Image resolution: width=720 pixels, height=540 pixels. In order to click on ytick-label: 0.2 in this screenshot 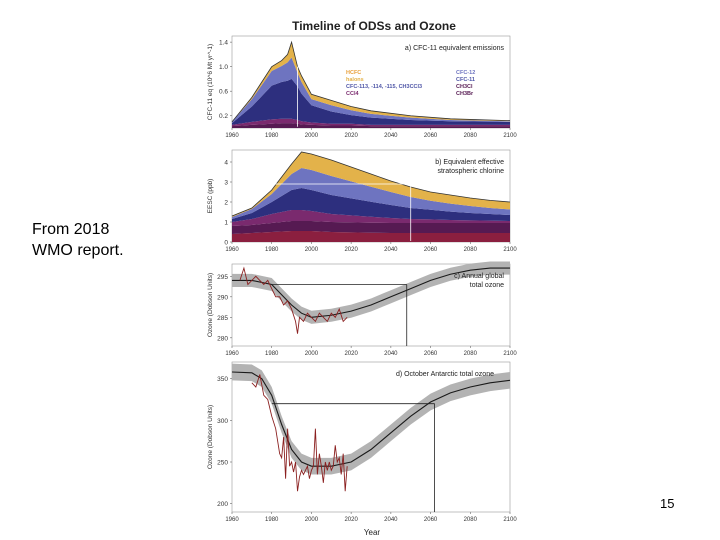, I will do `click(223, 116)`.